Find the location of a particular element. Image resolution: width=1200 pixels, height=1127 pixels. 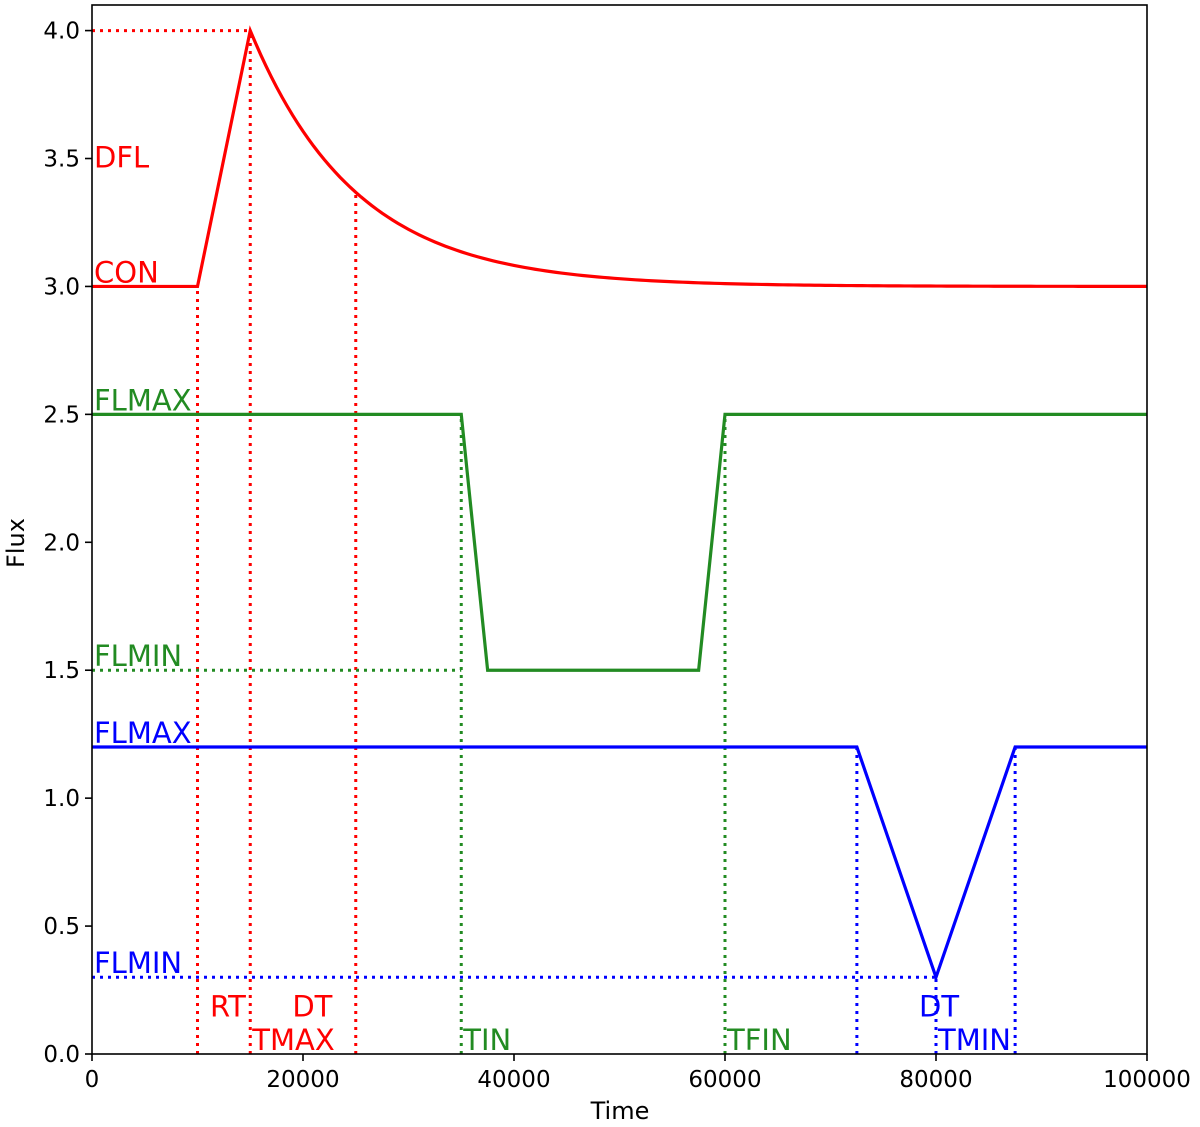

y-tick-label: 3.5 is located at coordinates (61, 160).